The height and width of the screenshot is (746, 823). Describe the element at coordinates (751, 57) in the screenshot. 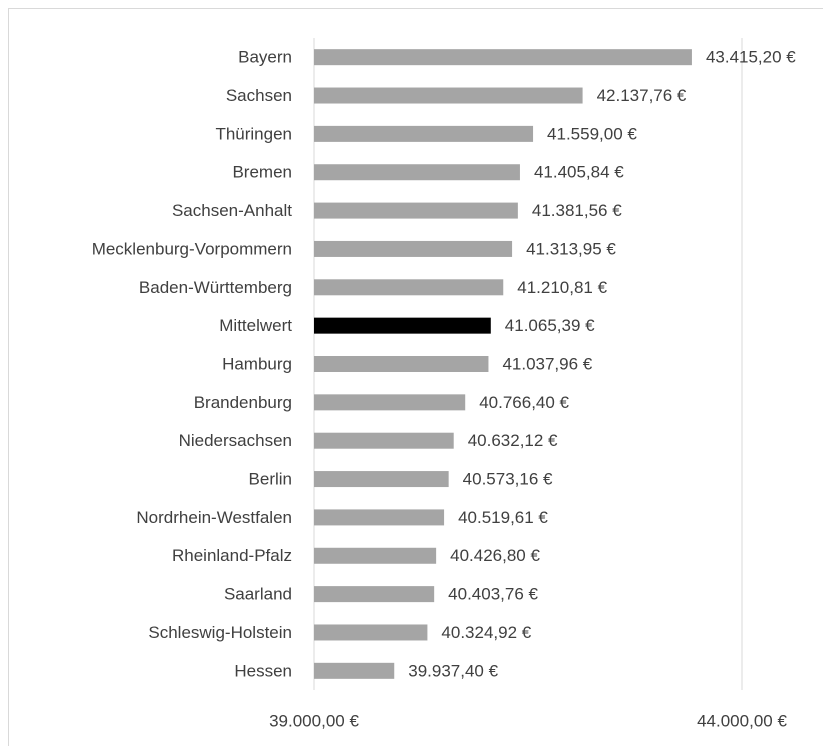

I see `data-label: 43.415,20 €` at that location.